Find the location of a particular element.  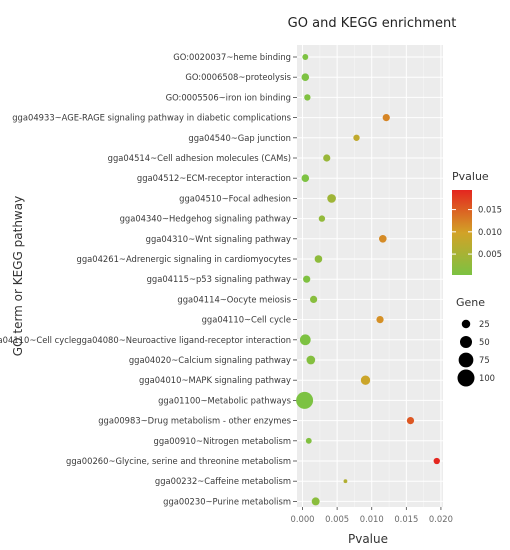

size-legend-label: 25 is located at coordinates (484, 324).